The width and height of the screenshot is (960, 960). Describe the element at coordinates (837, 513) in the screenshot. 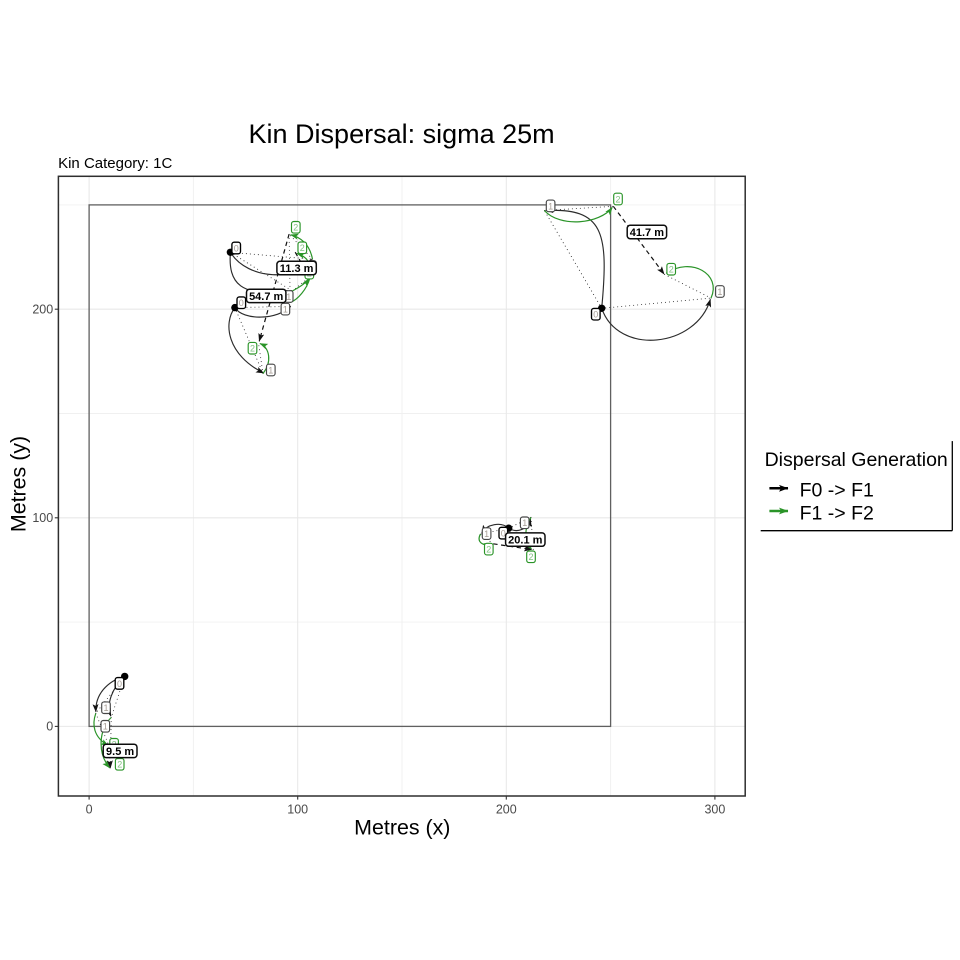

I see `svg-text: F1 -> F2` at that location.